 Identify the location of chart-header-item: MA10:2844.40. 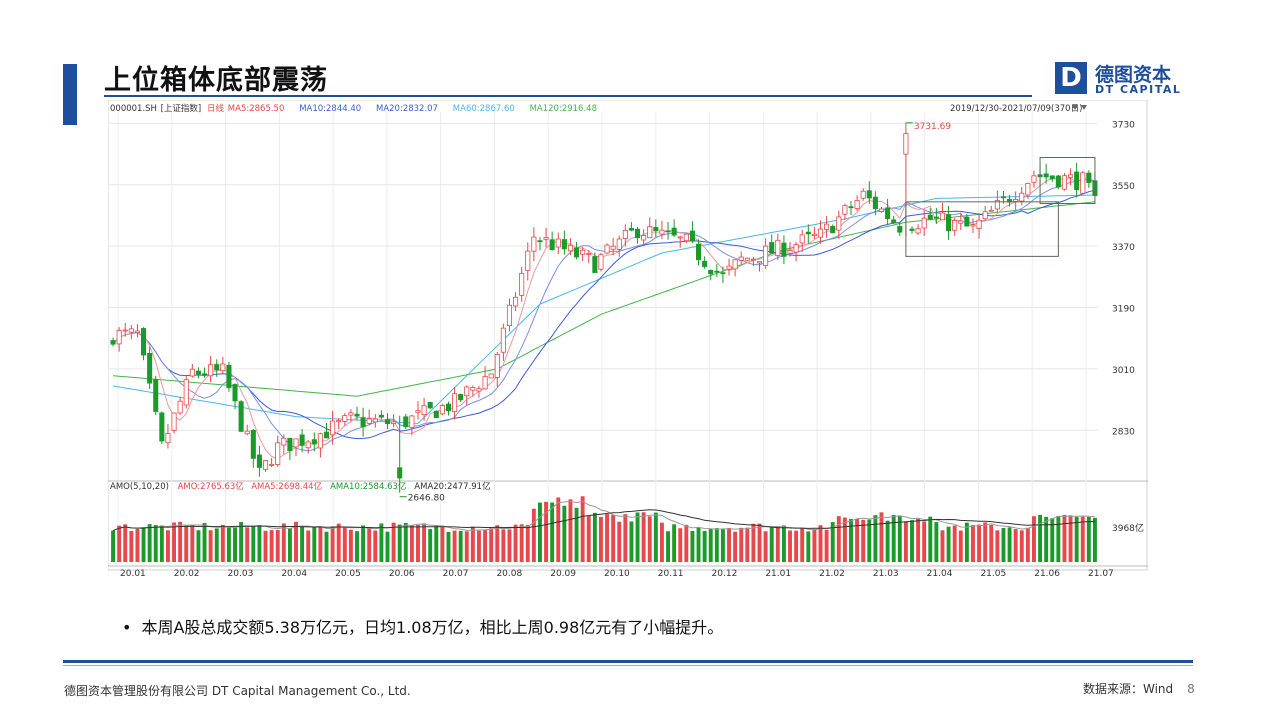
(330, 109).